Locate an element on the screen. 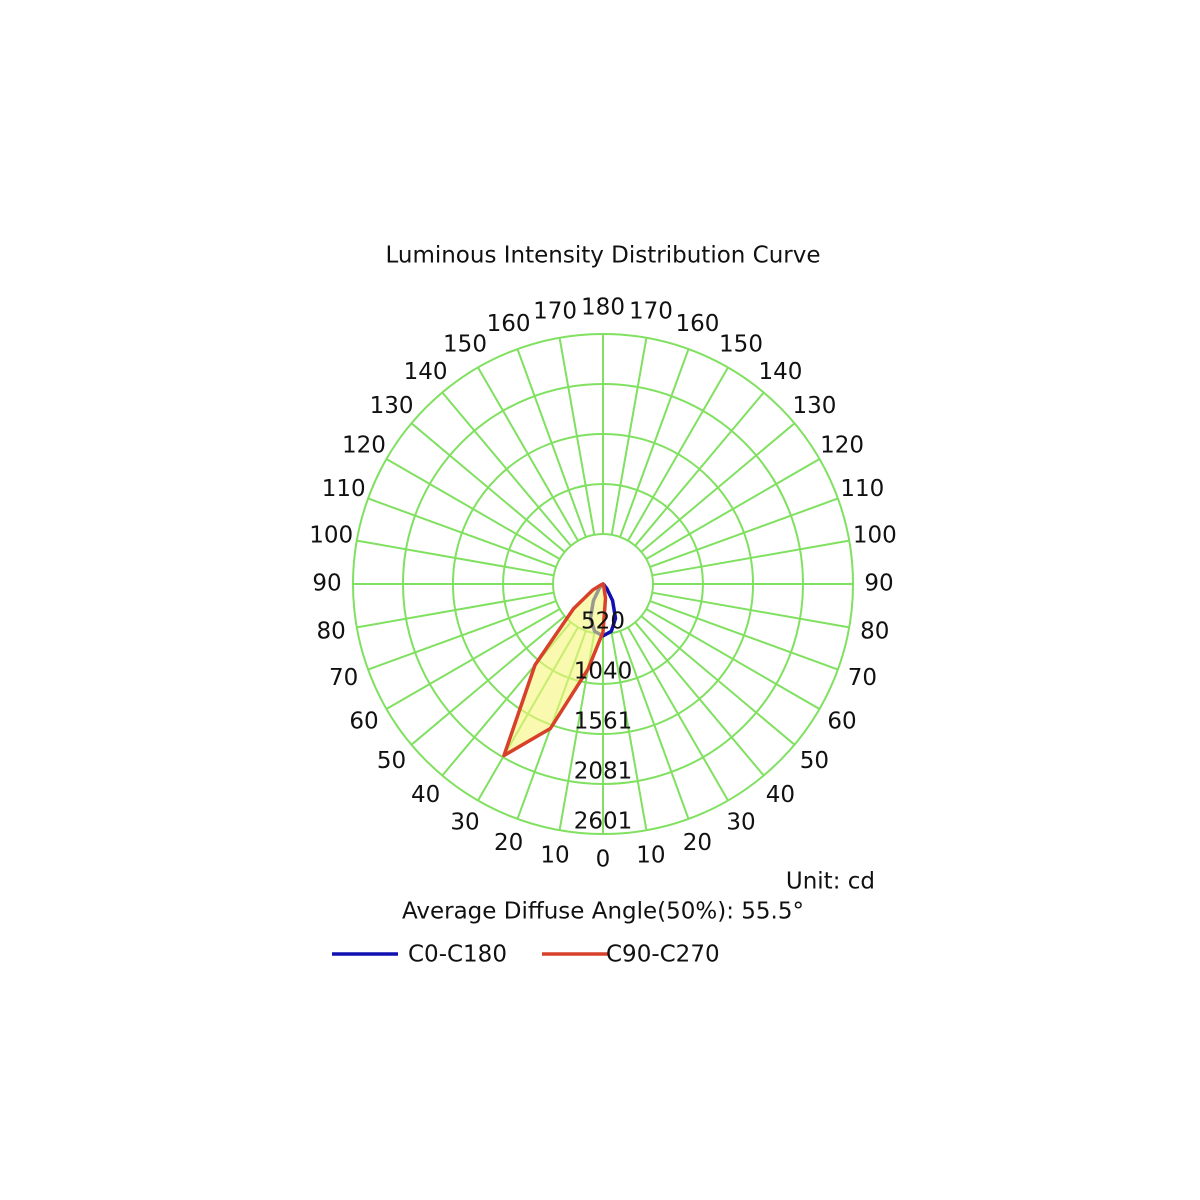 This screenshot has width=1200, height=1200. ring is located at coordinates (603, 584).